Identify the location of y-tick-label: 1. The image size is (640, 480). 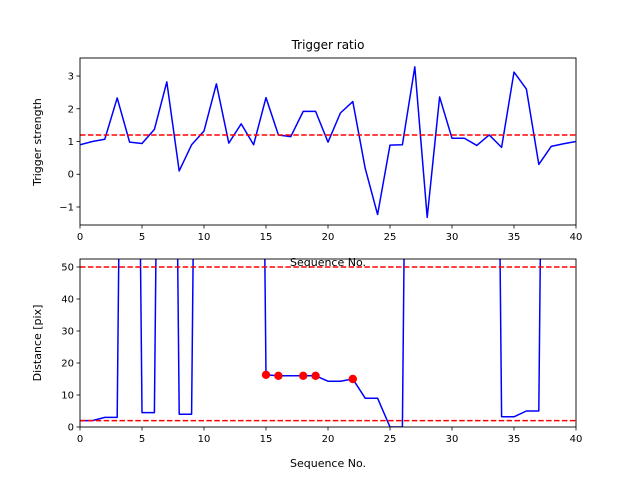
(71, 142).